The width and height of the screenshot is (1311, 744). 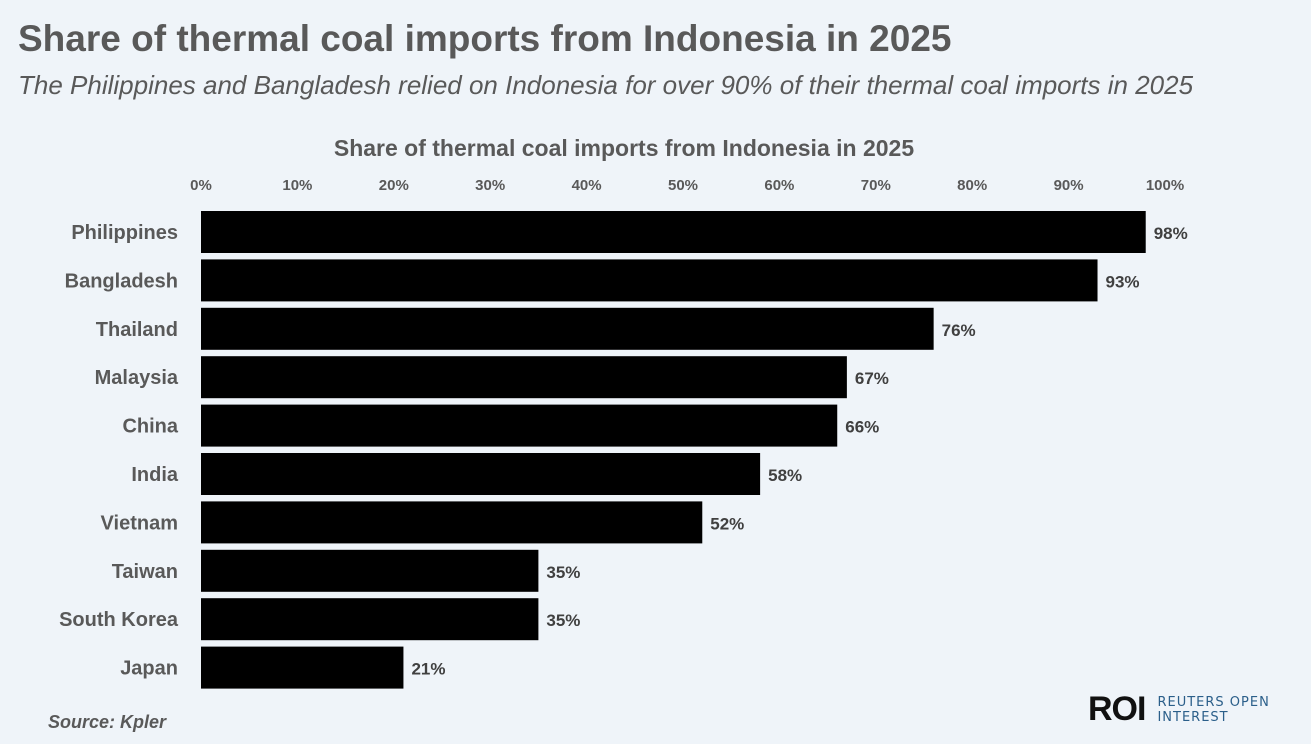 What do you see at coordinates (1213, 702) in the screenshot?
I see `logo-line-1: REUTERS OPEN` at bounding box center [1213, 702].